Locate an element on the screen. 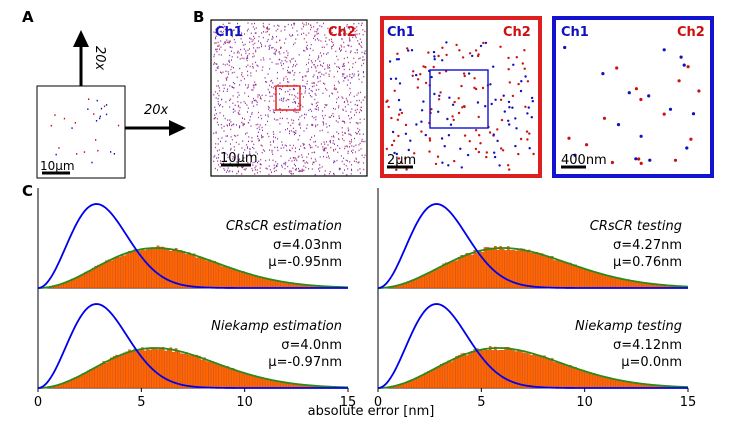 The height and width of the screenshot is (438, 743). view-1-emitters is located at coordinates (289, 99).